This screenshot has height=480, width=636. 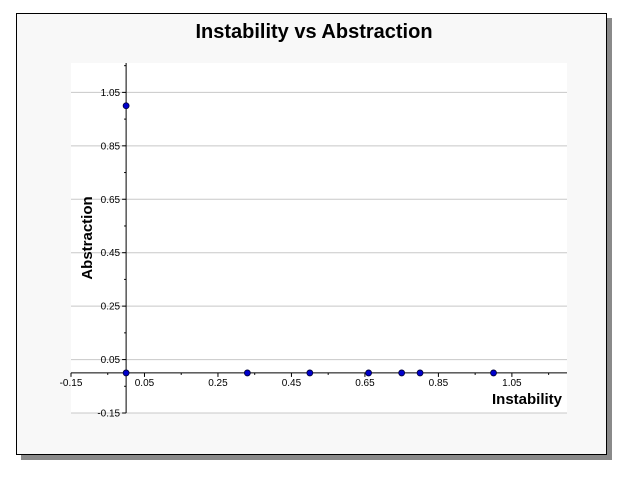 What do you see at coordinates (111, 307) in the screenshot?
I see `y-tick-label: 0.25` at bounding box center [111, 307].